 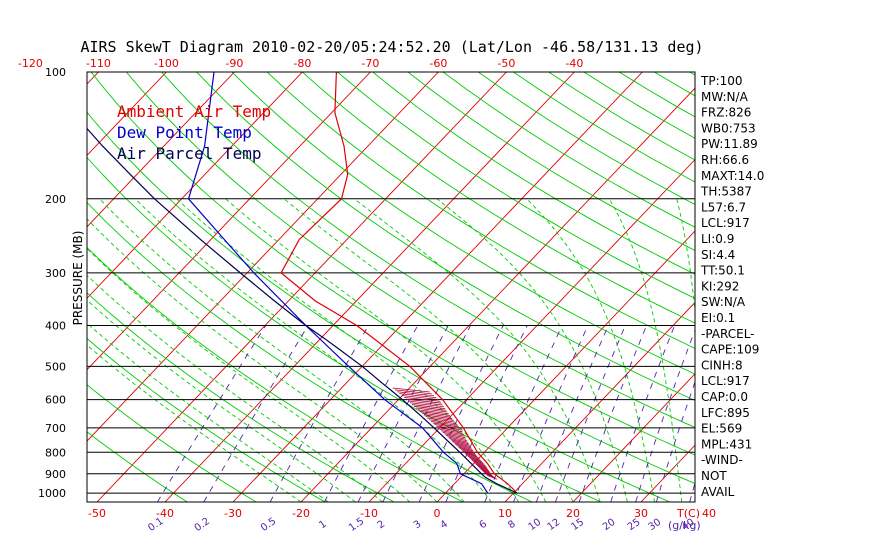 What do you see at coordinates (55, 474) in the screenshot?
I see `pressure-tick-label: 900` at bounding box center [55, 474].